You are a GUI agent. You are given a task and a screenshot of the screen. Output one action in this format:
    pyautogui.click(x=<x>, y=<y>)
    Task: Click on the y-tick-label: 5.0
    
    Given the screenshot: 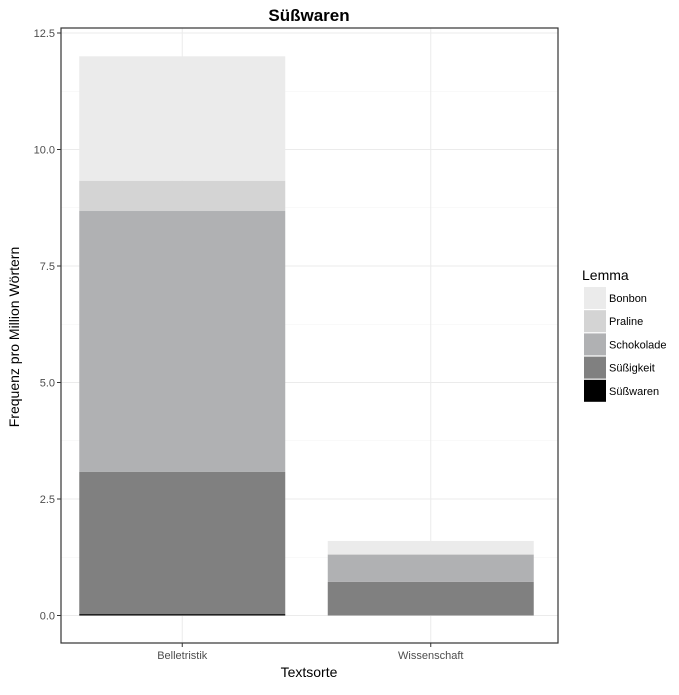 What is the action you would take?
    pyautogui.click(x=47, y=384)
    